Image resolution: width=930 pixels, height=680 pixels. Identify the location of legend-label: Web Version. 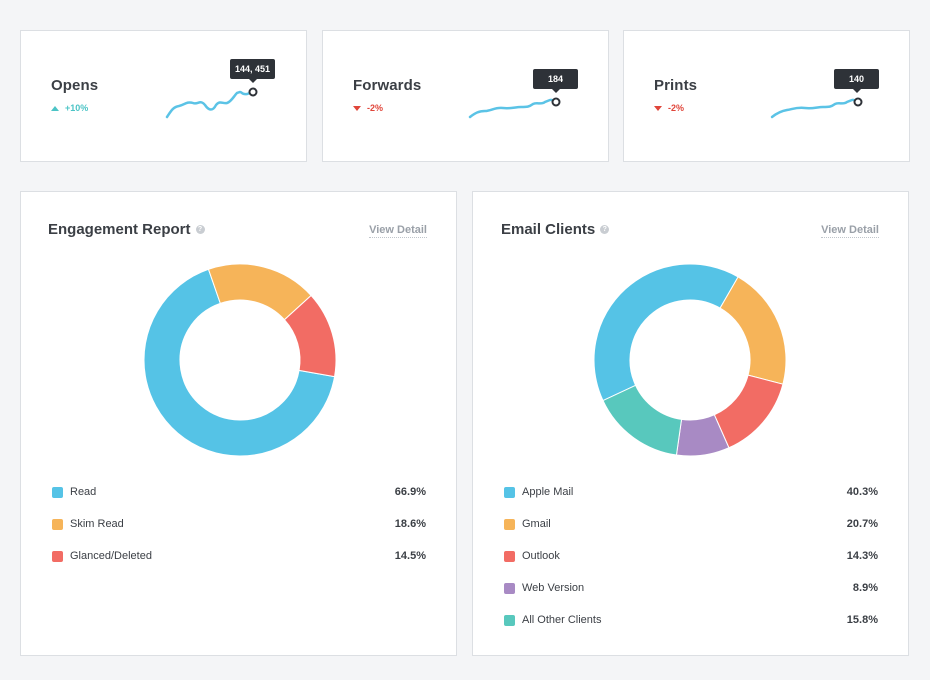
(553, 588).